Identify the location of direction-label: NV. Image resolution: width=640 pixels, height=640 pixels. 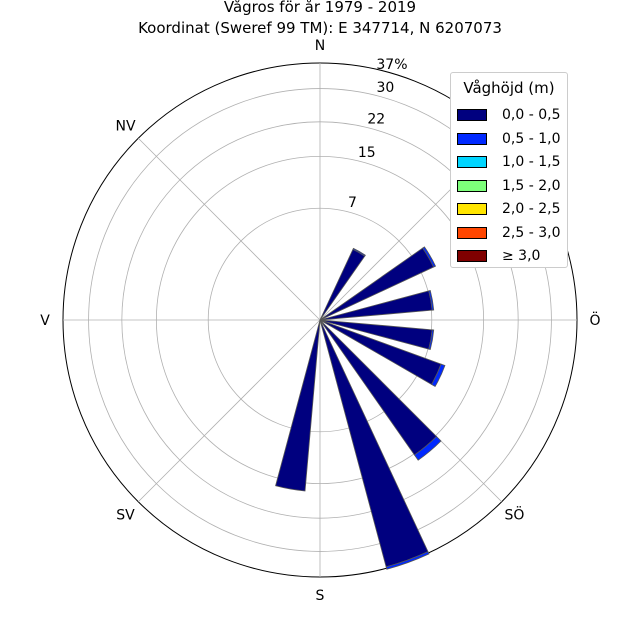
(126, 127).